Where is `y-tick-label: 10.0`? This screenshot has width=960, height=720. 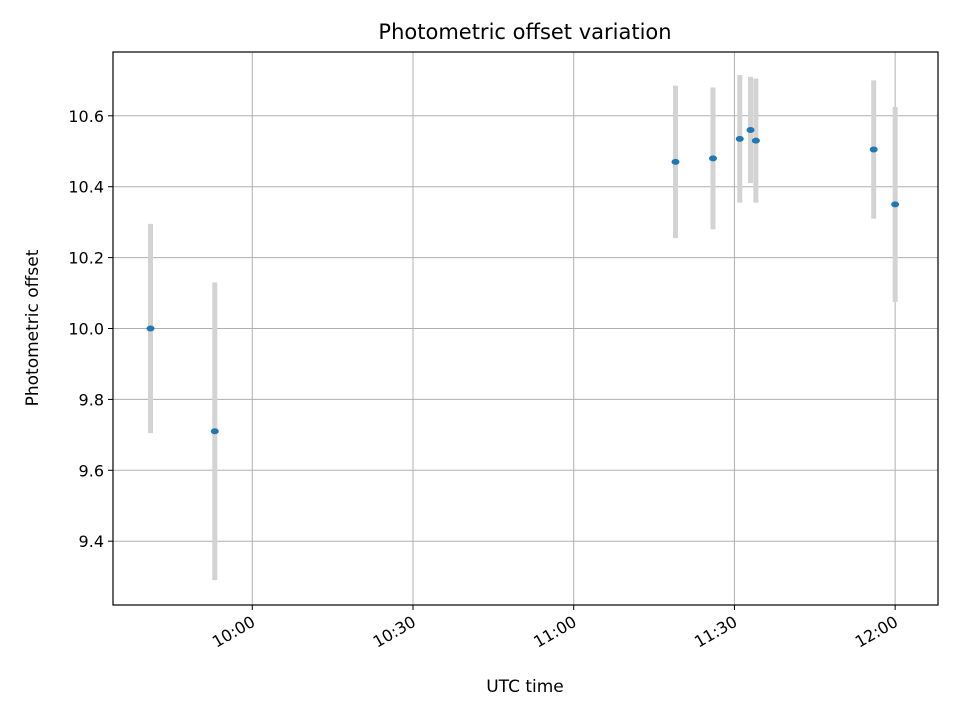
y-tick-label: 10.0 is located at coordinates (86, 329).